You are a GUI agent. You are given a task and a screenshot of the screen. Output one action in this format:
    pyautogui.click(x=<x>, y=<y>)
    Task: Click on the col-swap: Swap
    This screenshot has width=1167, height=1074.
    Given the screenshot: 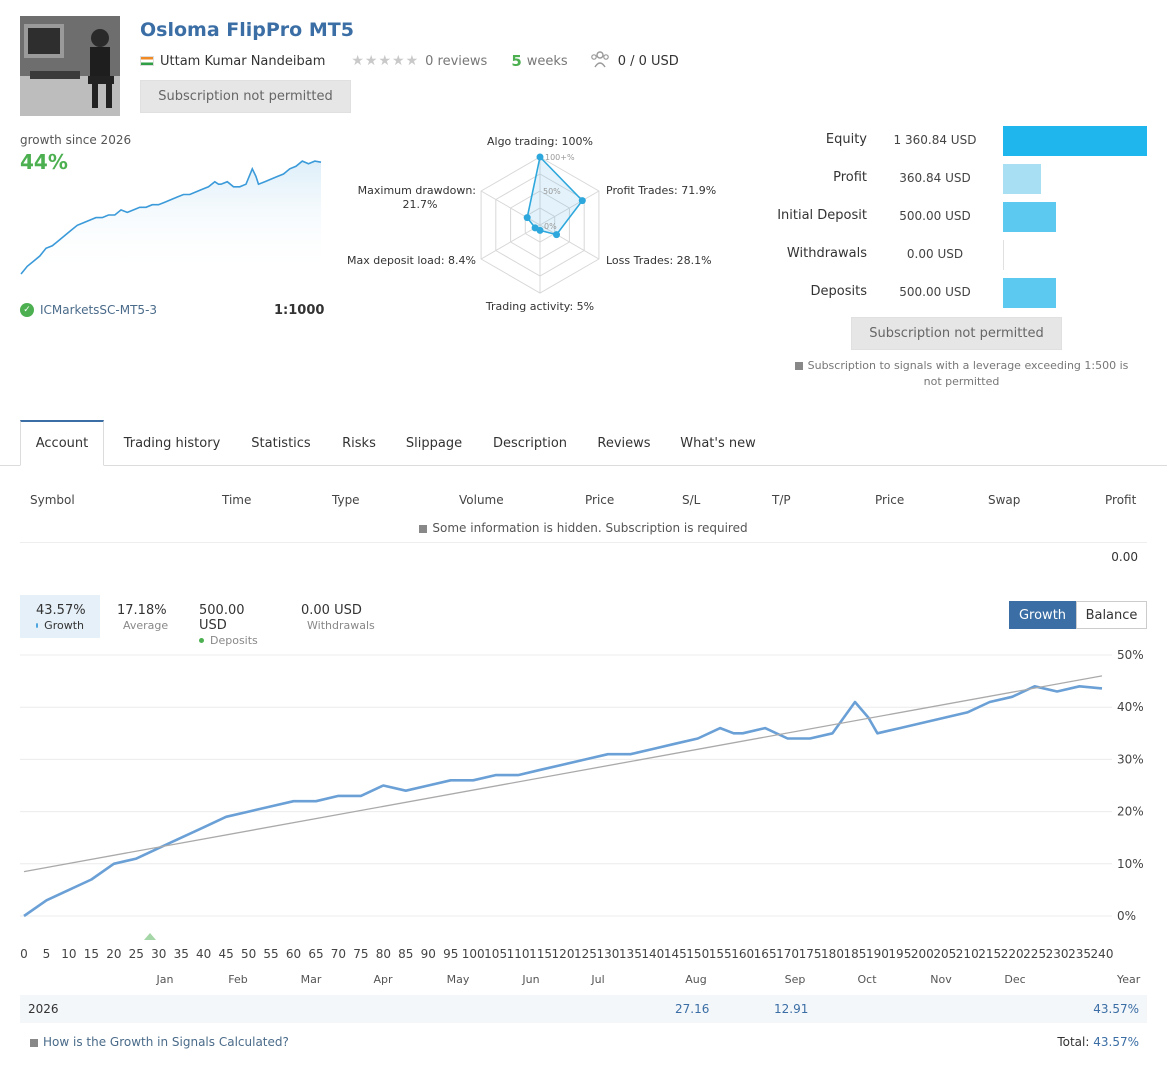 What is the action you would take?
    pyautogui.click(x=1004, y=500)
    